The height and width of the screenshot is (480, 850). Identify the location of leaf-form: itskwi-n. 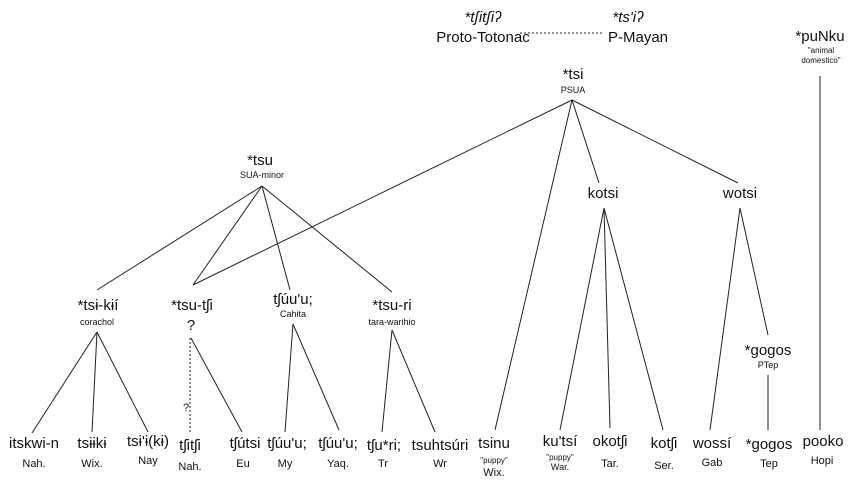
(34, 443).